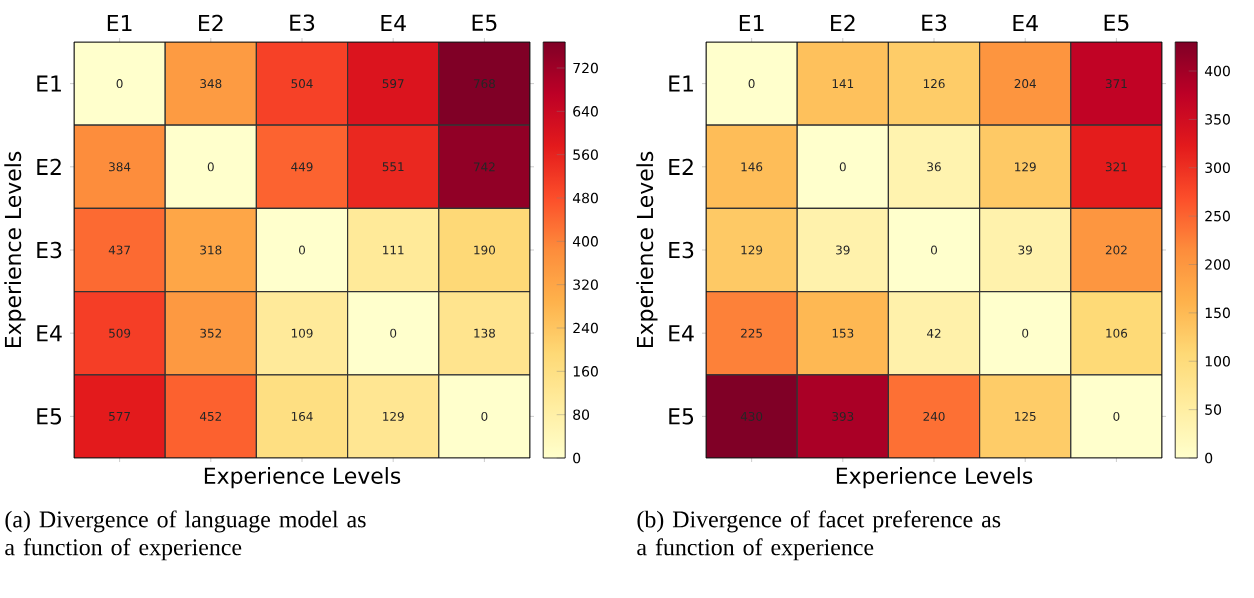 The height and width of the screenshot is (598, 1254). I want to click on text: (b) Divergence of facet preference as a function of experience, so click(819, 535).